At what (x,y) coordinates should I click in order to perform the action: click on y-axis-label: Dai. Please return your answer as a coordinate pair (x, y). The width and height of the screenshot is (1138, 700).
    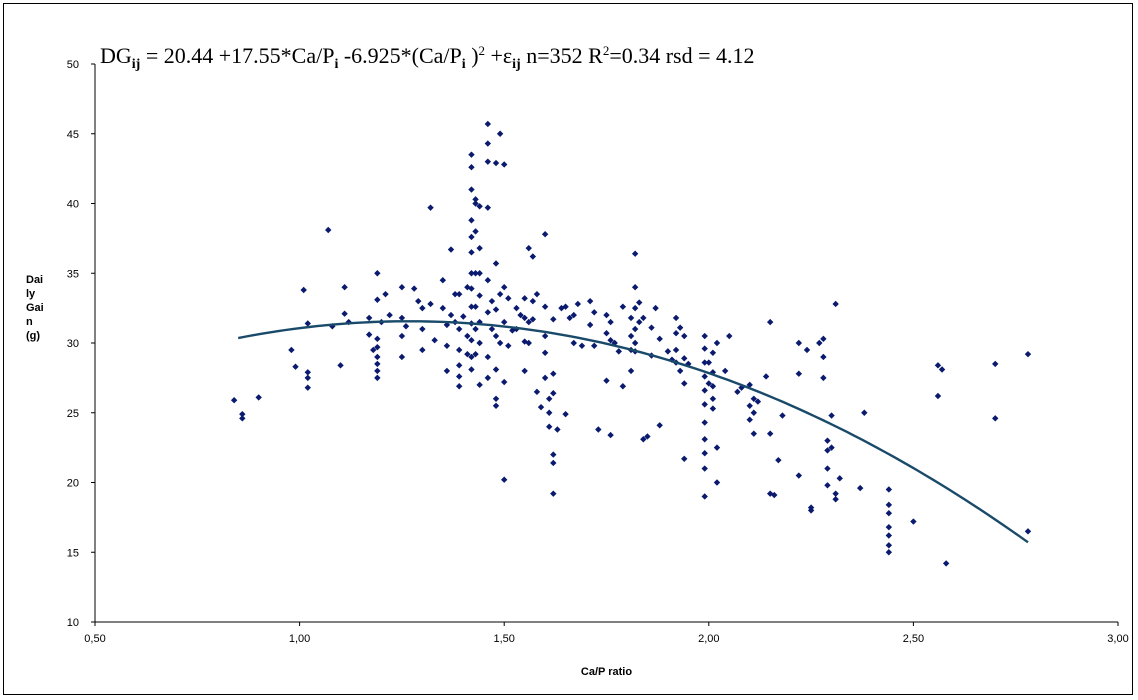
    Looking at the image, I should click on (34, 280).